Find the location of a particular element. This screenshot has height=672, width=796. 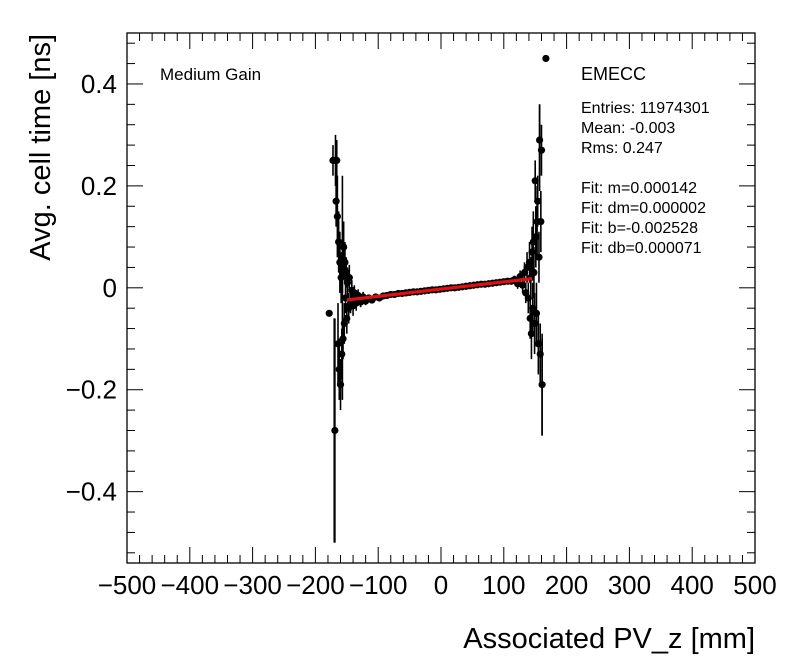

y-tick-label: 0.4 is located at coordinates (99, 84).